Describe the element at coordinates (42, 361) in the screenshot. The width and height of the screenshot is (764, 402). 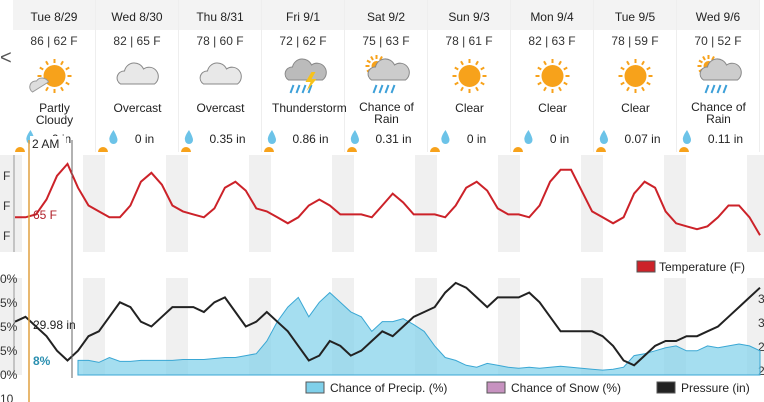
I see `cursor-precip: 8%` at that location.